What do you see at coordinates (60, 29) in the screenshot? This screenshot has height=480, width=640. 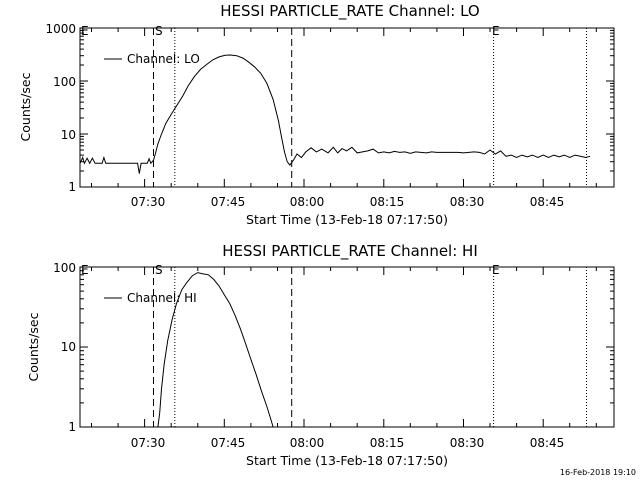 I see `y-tick-label: 1000` at bounding box center [60, 29].